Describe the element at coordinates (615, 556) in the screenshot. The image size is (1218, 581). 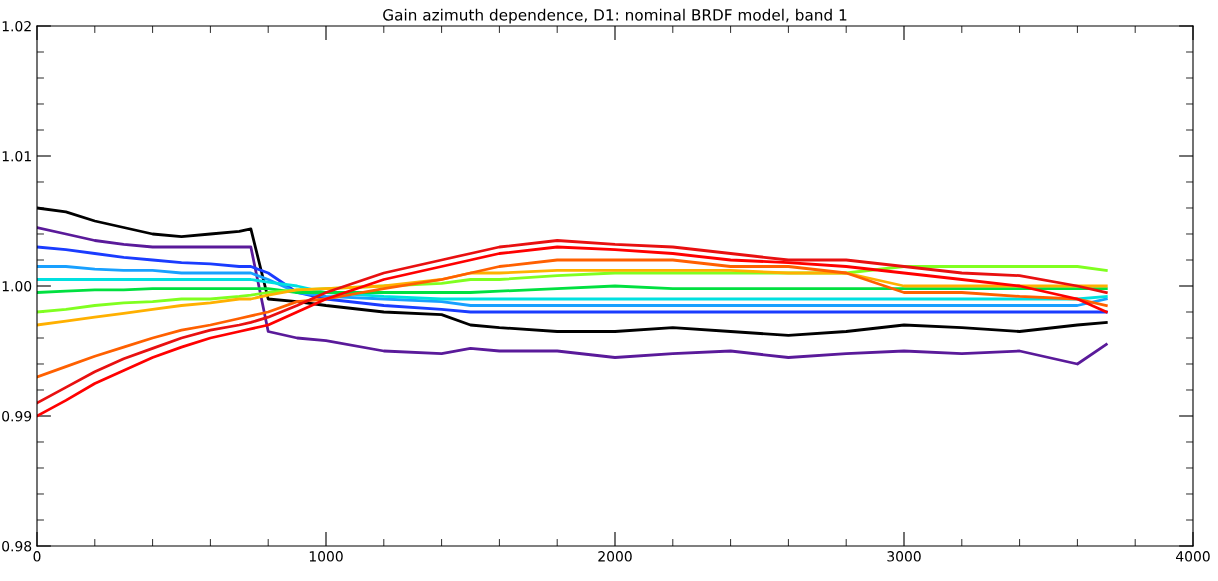
I see `x-tick-label: 2000` at that location.